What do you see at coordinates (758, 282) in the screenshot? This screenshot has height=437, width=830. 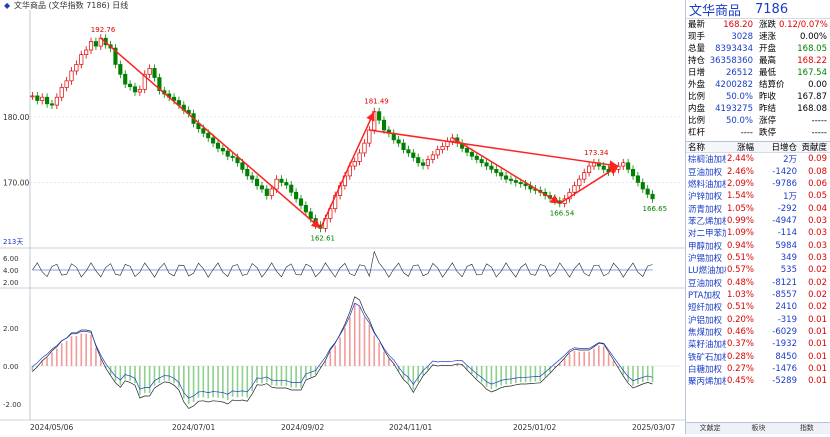 I see `component-row: 豆油加权 0.48% -8121 0.02` at bounding box center [758, 282].